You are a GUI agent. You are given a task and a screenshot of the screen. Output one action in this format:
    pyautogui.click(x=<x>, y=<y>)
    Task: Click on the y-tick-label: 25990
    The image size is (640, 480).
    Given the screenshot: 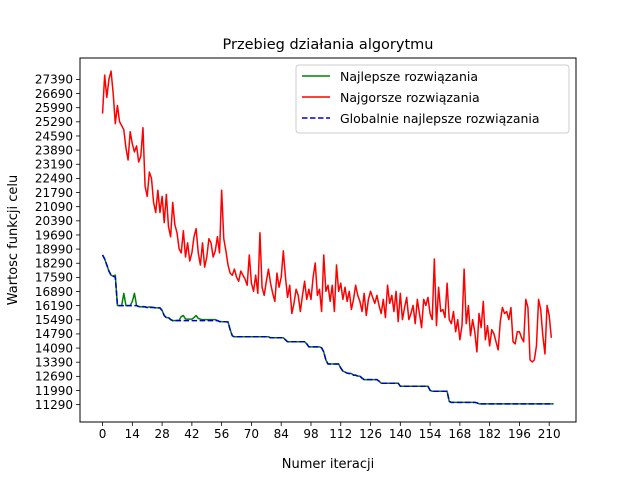 What is the action you would take?
    pyautogui.click(x=54, y=108)
    